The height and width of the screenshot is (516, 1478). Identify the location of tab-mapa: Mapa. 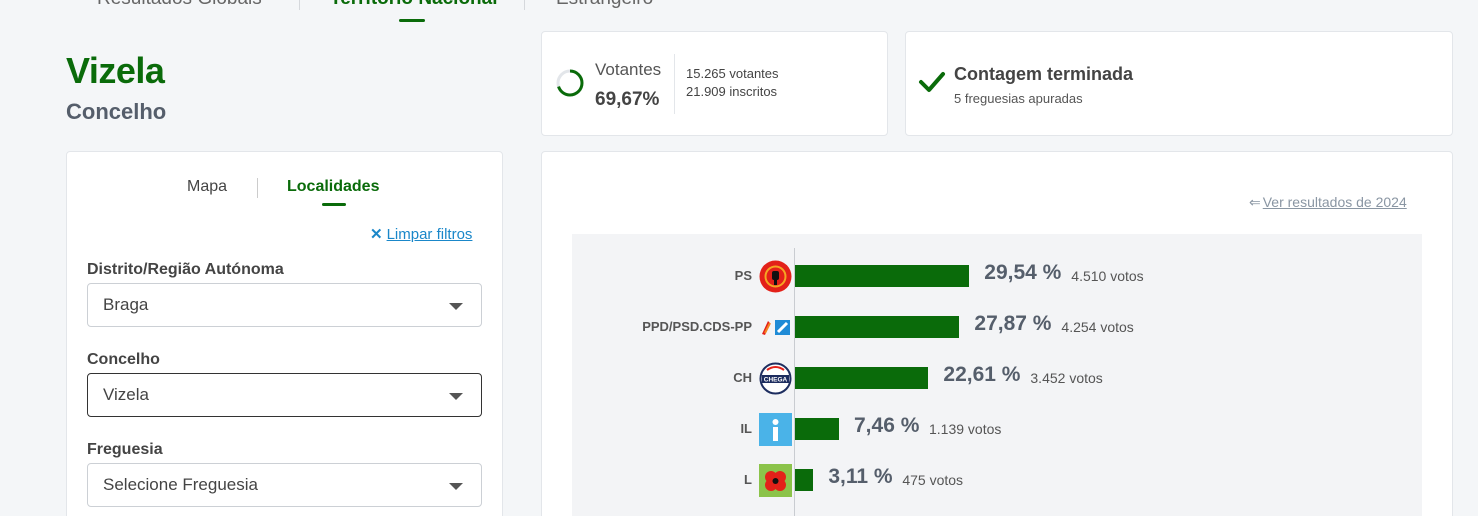
(207, 186).